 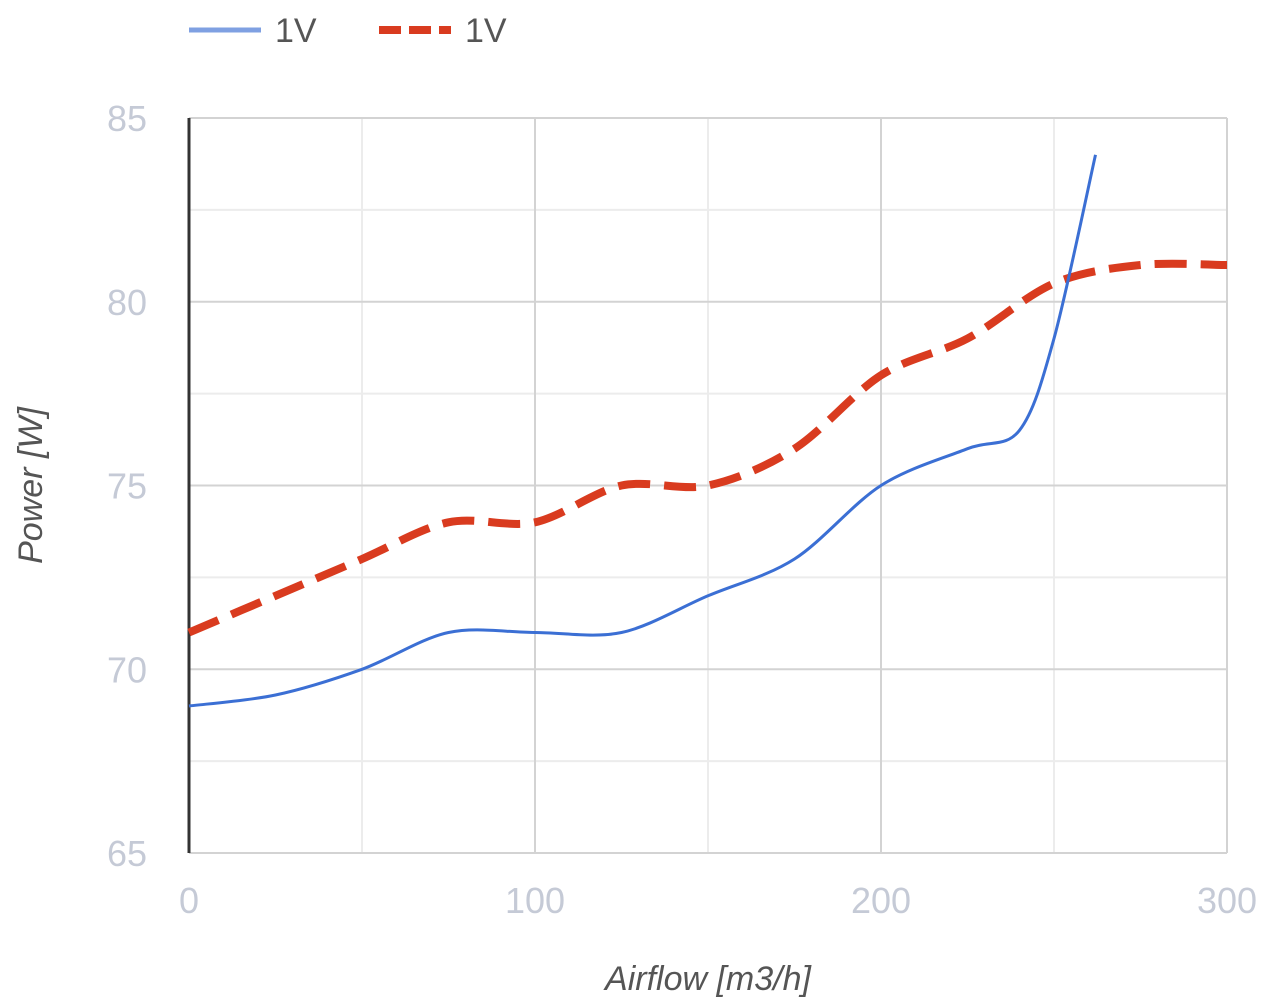 What do you see at coordinates (296, 31) in the screenshot?
I see `legend-label-1: 1V` at bounding box center [296, 31].